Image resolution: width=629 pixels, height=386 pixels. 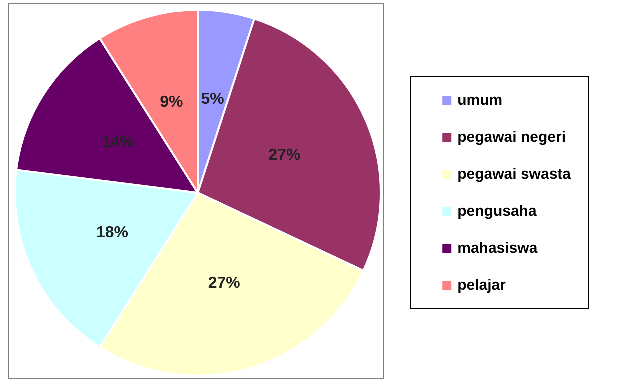 I want to click on legend-label: pegawai swasta, so click(x=515, y=174).